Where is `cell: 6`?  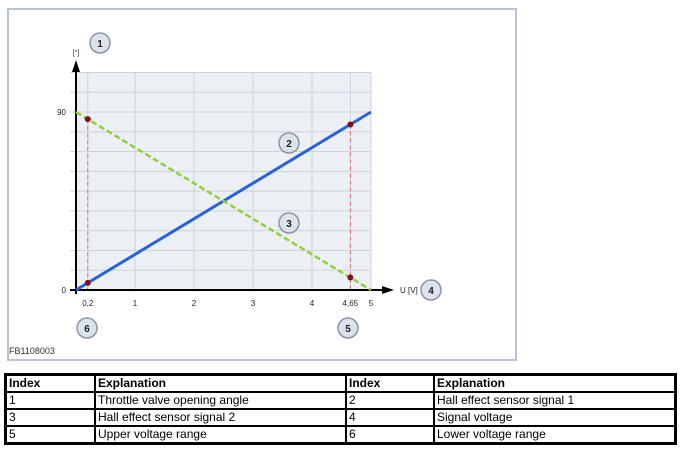 cell: 6 is located at coordinates (390, 435).